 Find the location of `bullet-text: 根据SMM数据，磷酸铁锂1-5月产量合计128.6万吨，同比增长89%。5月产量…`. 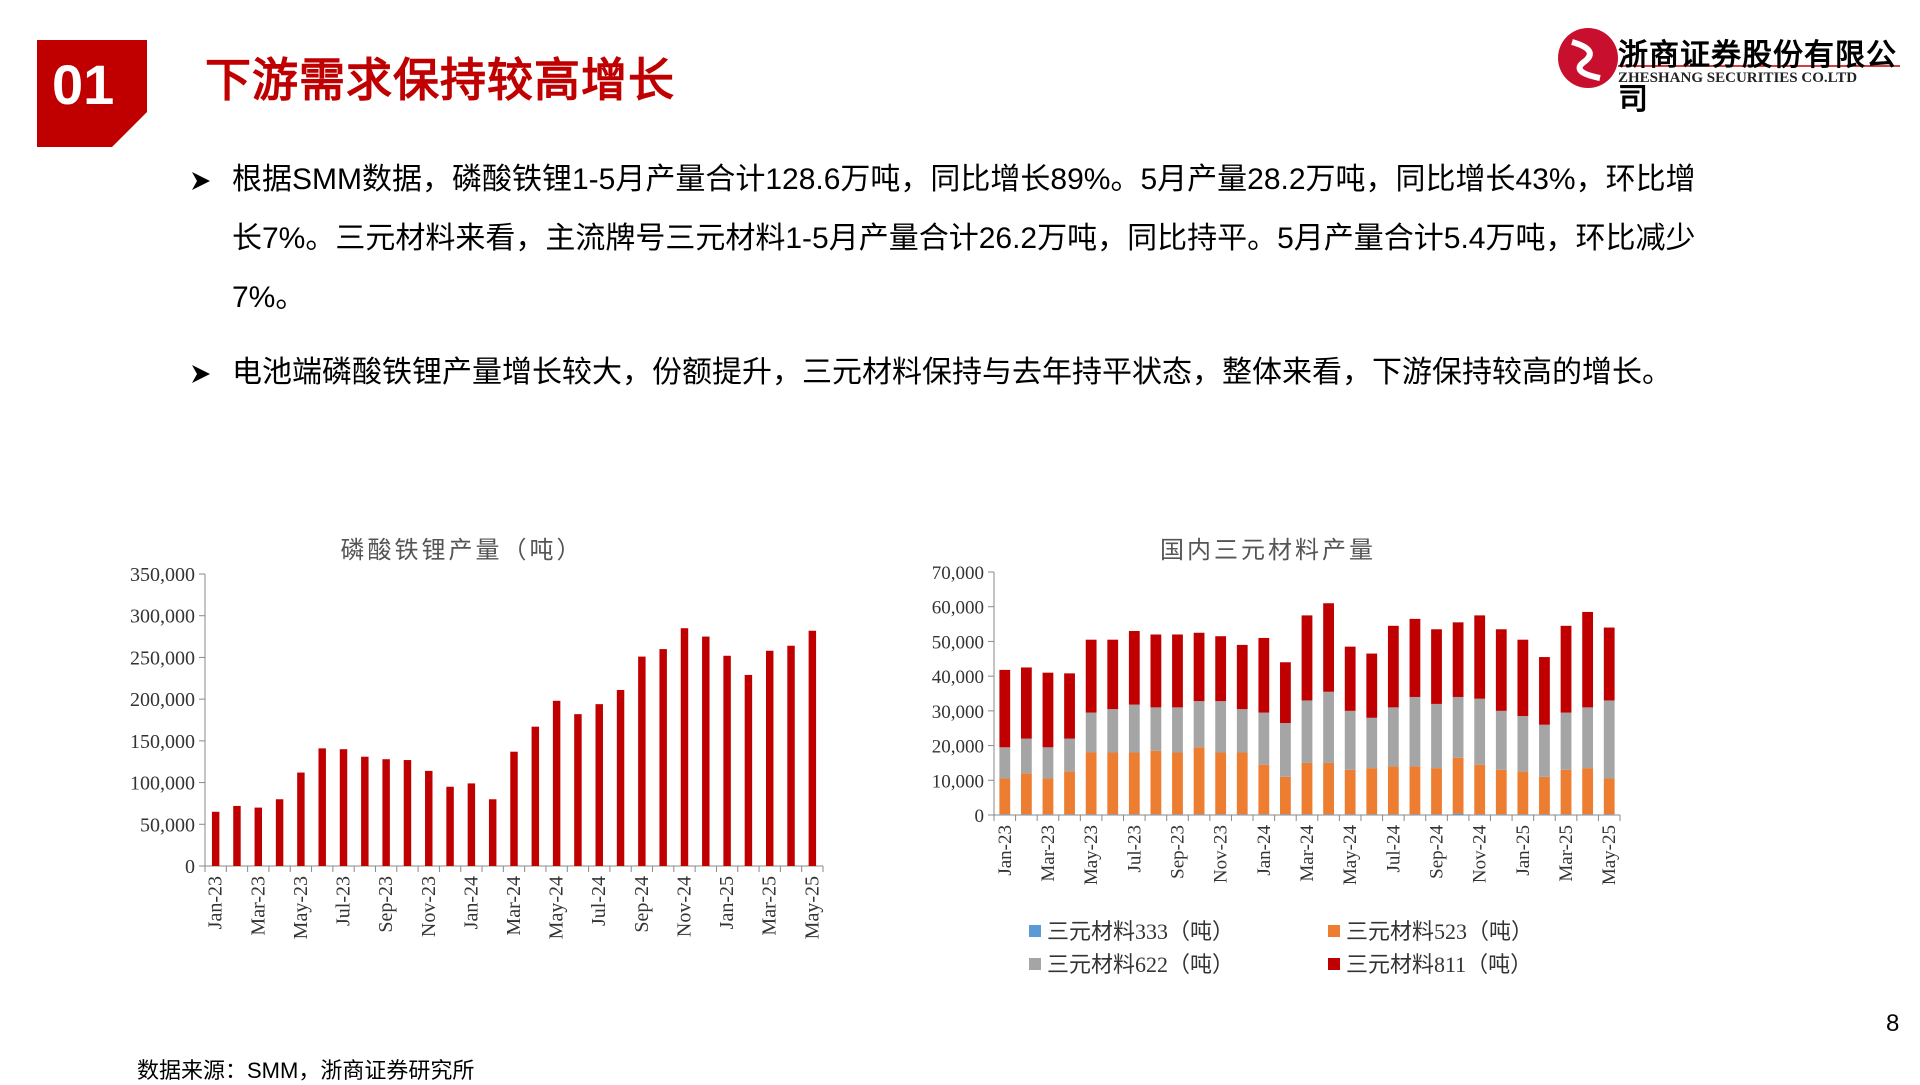

bullet-text: 根据SMM数据，磷酸铁锂1-5月产量合计128.6万吨，同比增长89%。5月产量… is located at coordinates (964, 238).